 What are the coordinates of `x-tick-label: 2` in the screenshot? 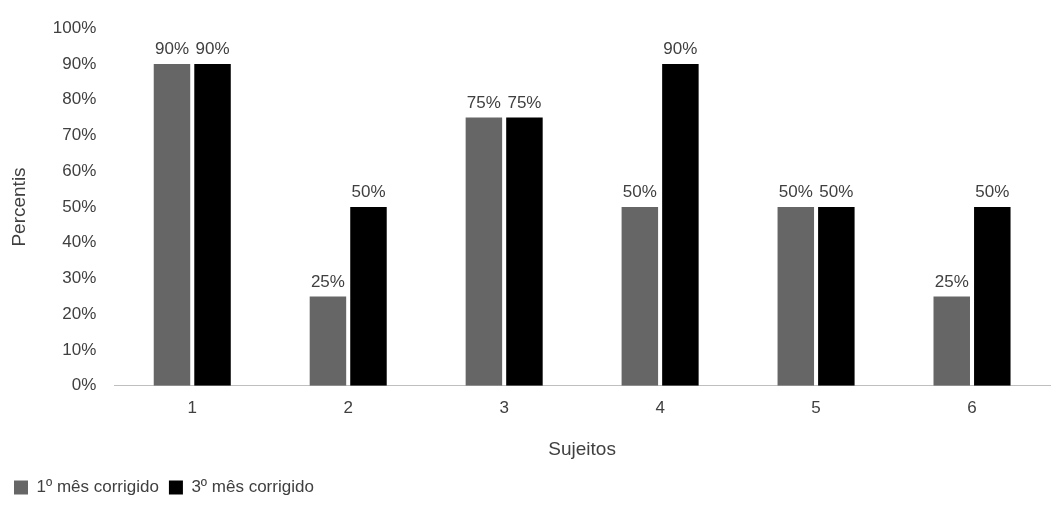 It's located at (348, 407).